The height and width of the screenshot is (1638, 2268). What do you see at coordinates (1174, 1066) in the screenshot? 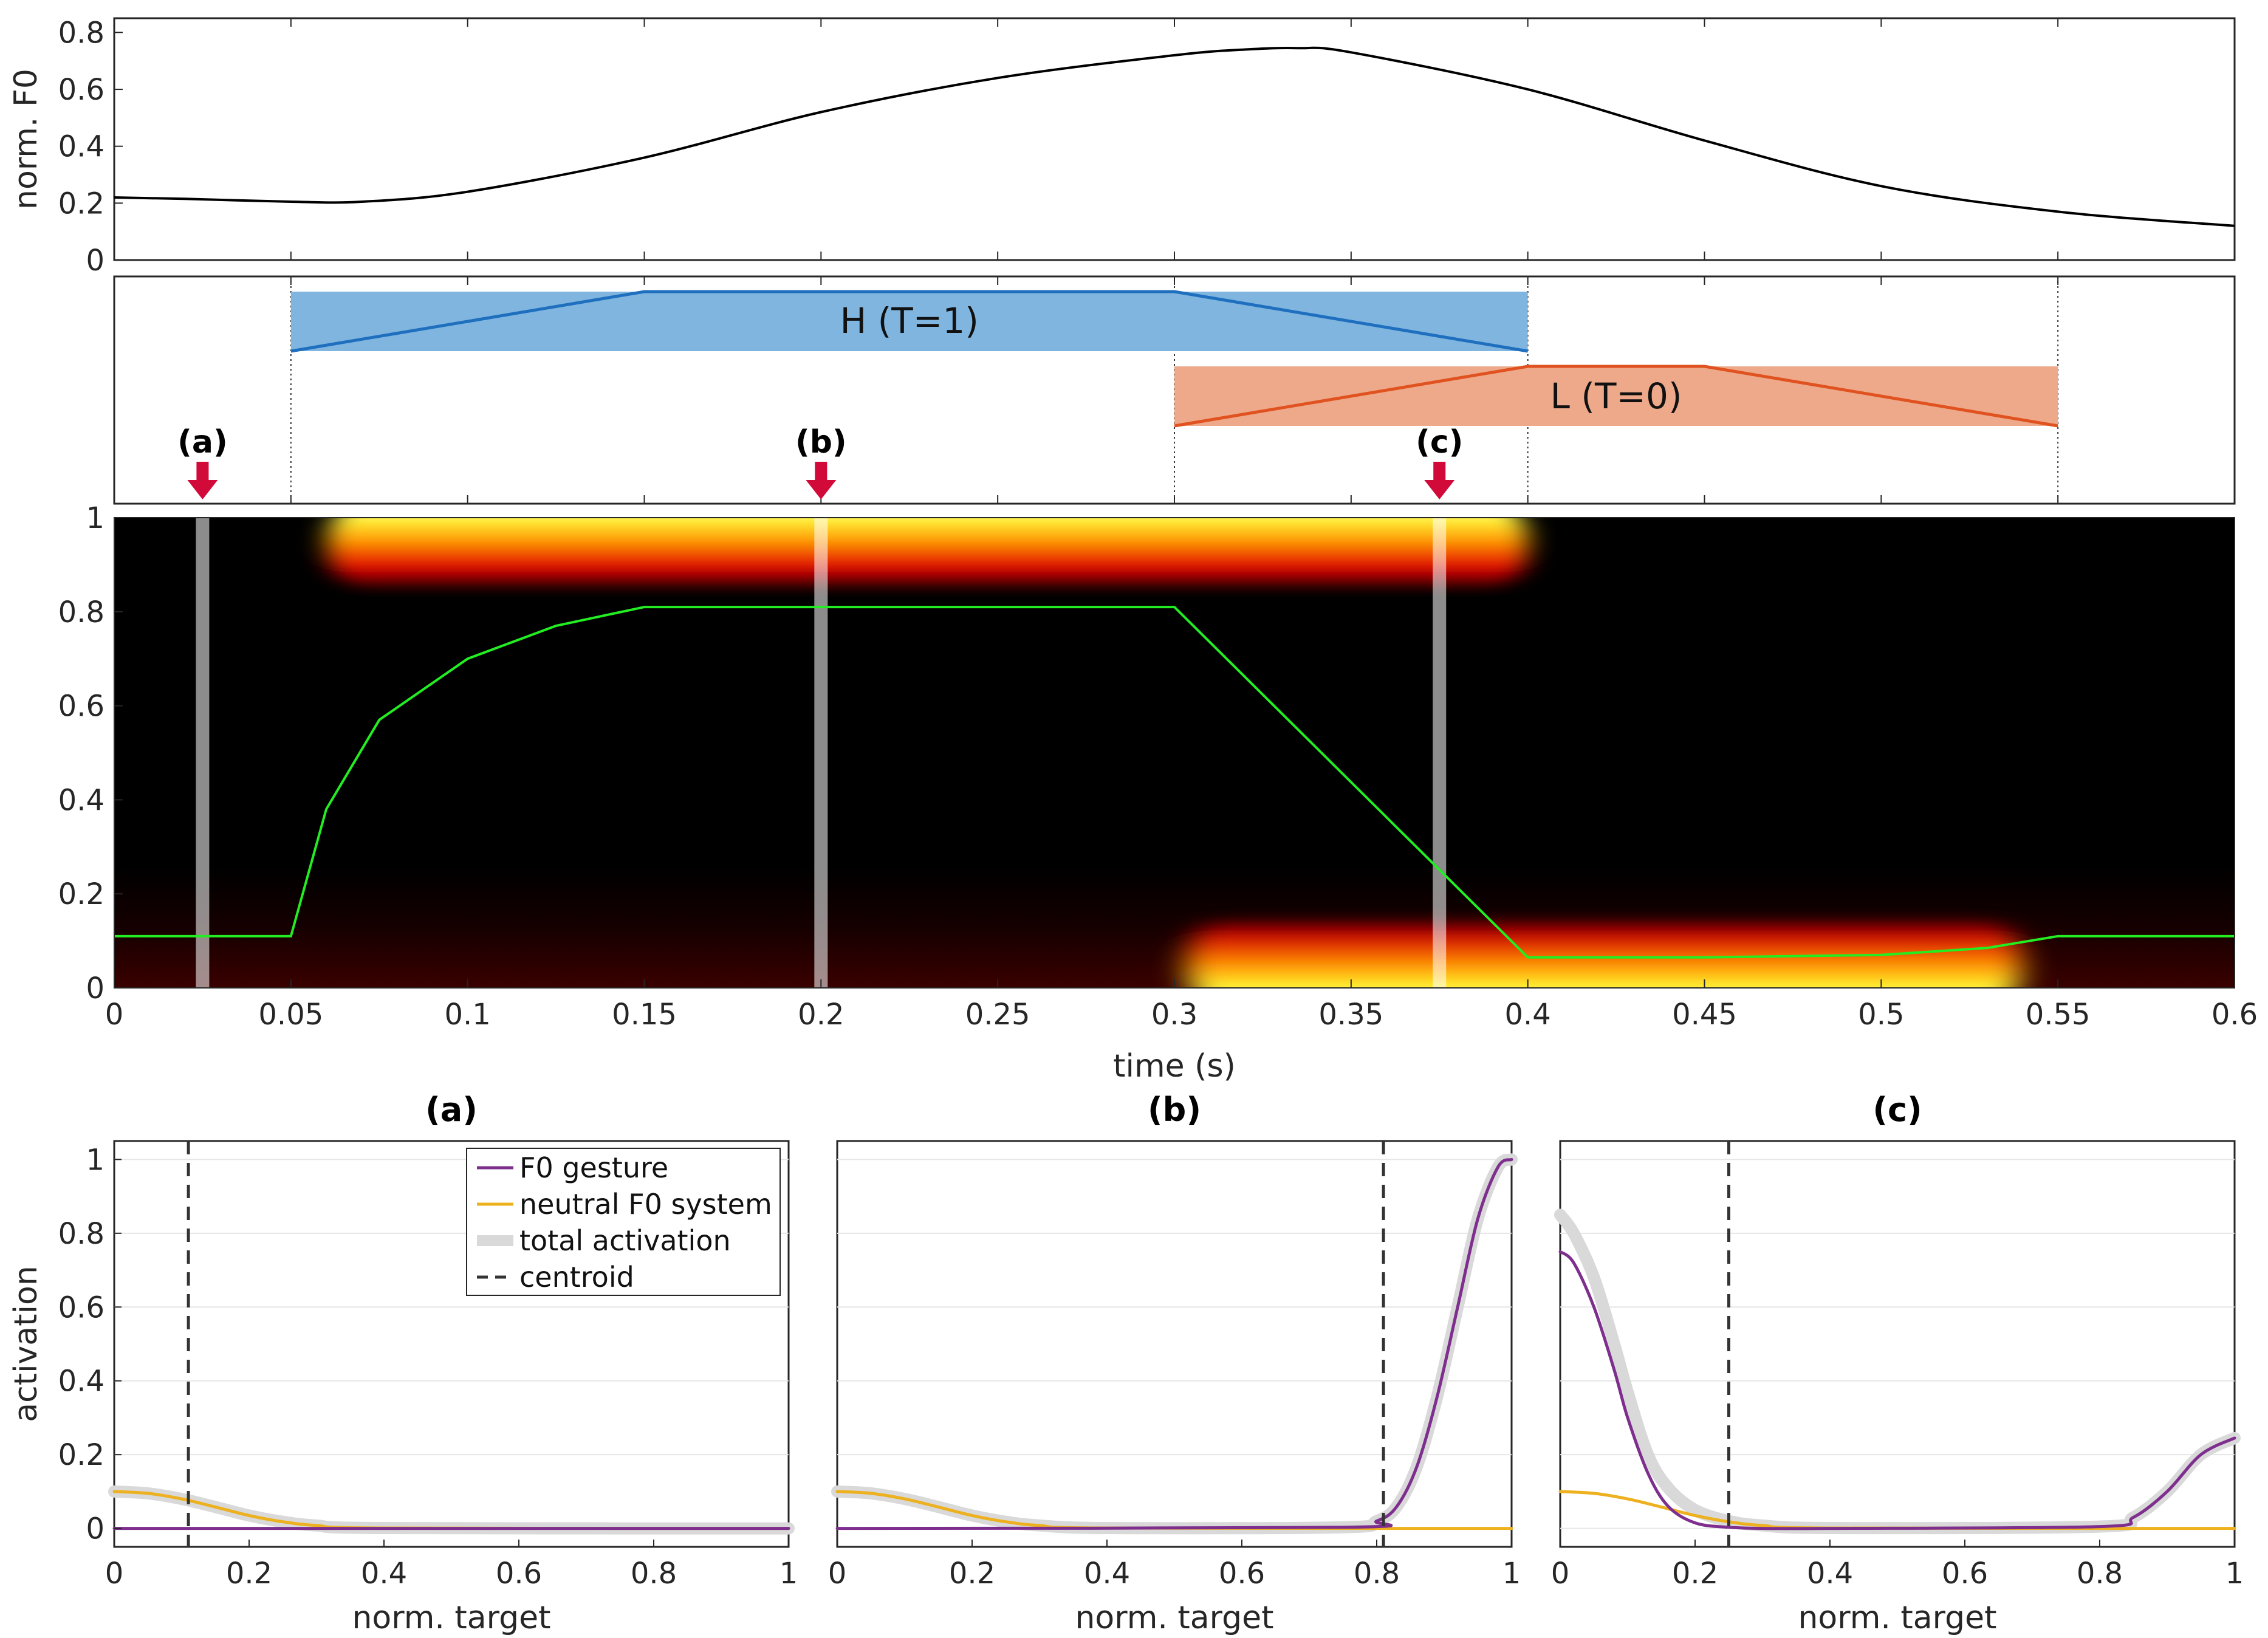
I see `heat-xlabel: time (s)` at bounding box center [1174, 1066].